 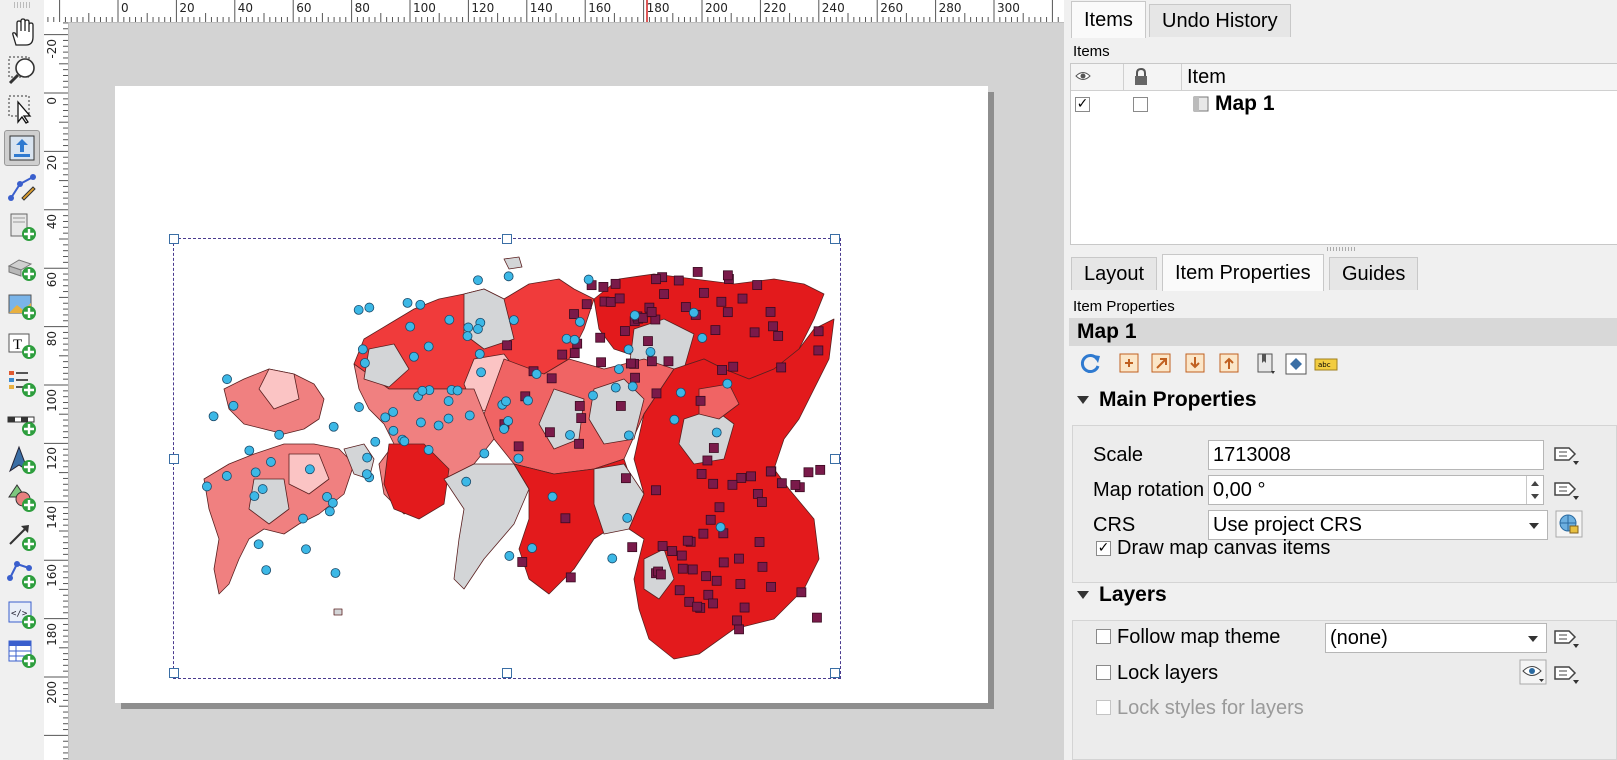 What do you see at coordinates (1296, 364) in the screenshot?
I see `atlas-label-settings-icon` at bounding box center [1296, 364].